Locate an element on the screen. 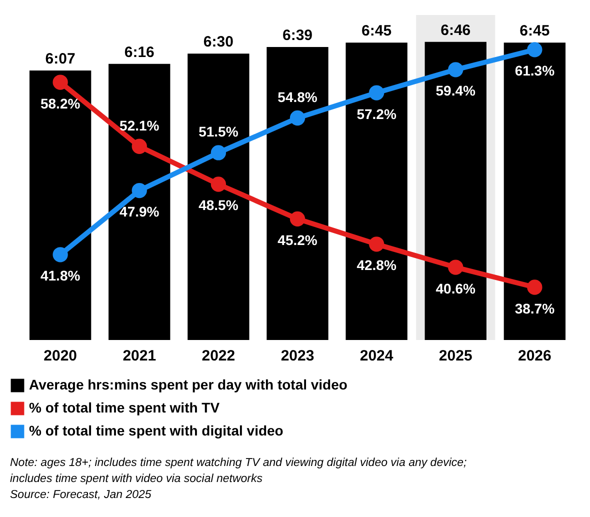 This screenshot has height=517, width=590. text: Note: ages 18+; includes time spent watching TV and viewing digital video via any device; is located at coordinates (238, 463).